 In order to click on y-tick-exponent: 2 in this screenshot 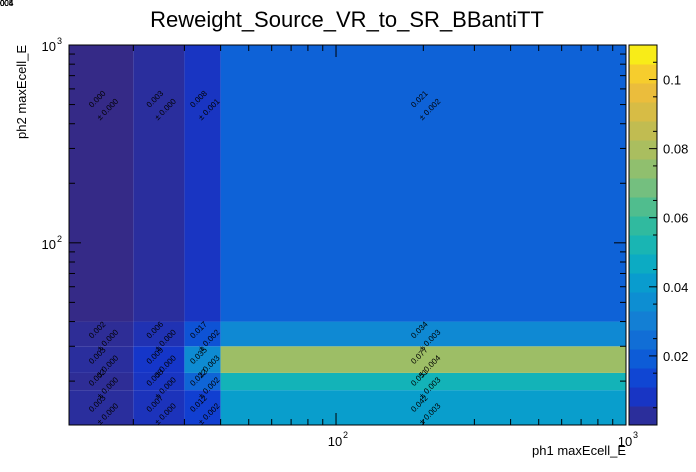, I will do `click(59, 239)`.